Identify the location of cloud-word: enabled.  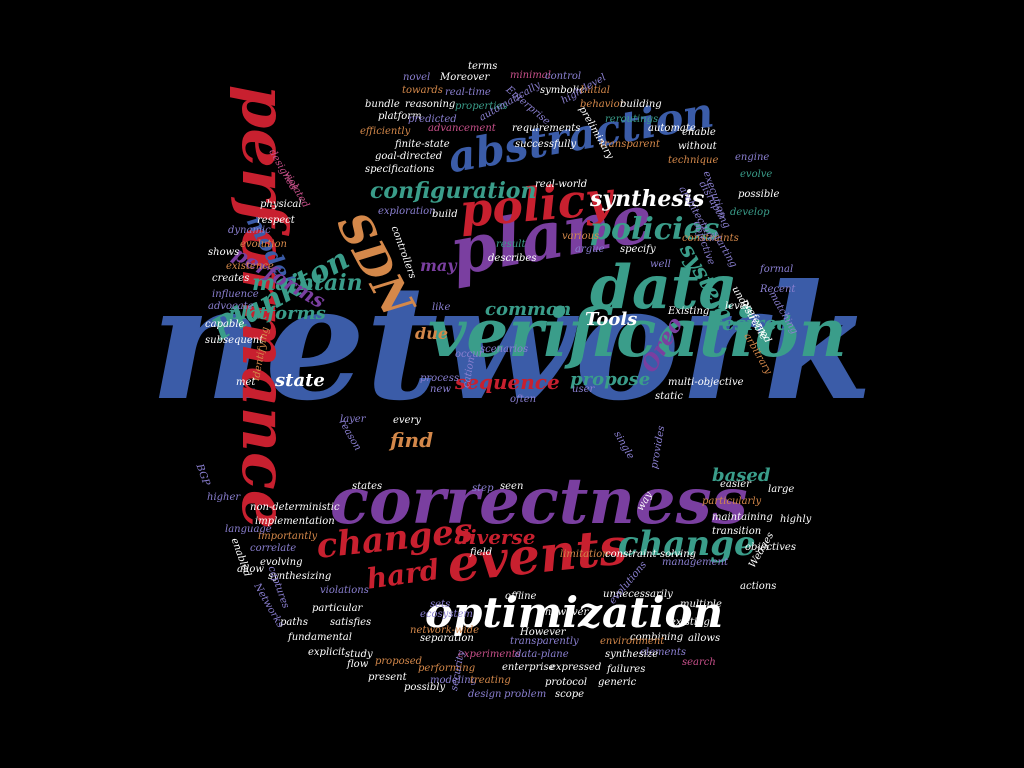
(240, 557).